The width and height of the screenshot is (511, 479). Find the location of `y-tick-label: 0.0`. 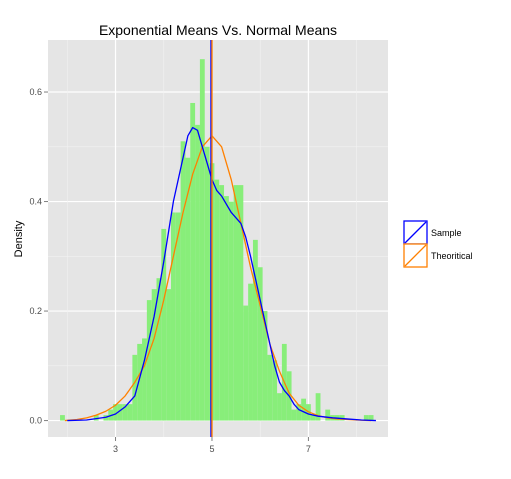

y-tick-label: 0.0 is located at coordinates (35, 421).